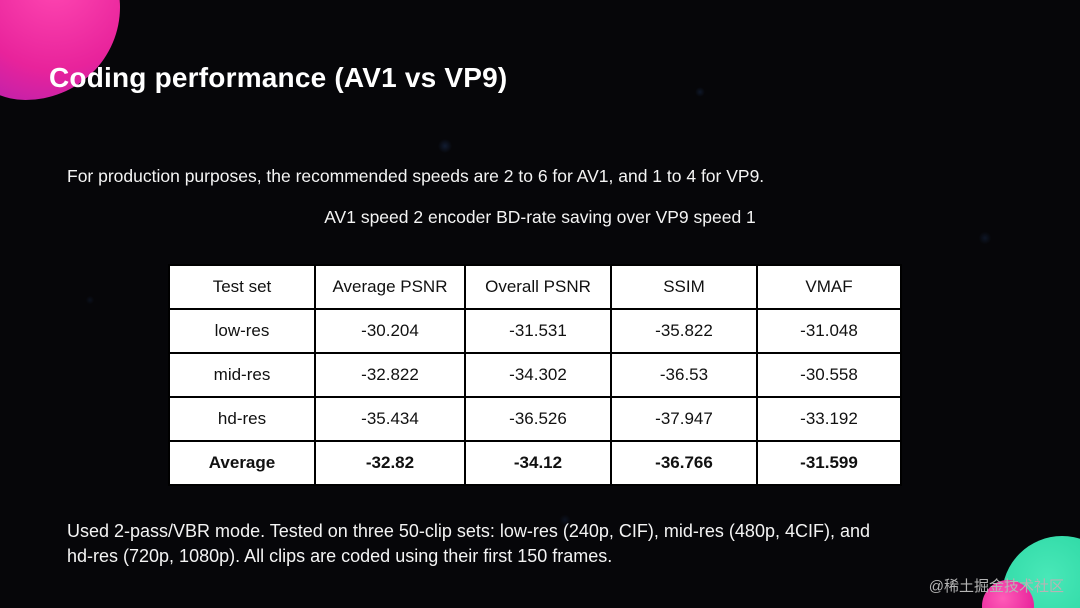  Describe the element at coordinates (538, 375) in the screenshot. I see `table-cell: -34.302` at that location.